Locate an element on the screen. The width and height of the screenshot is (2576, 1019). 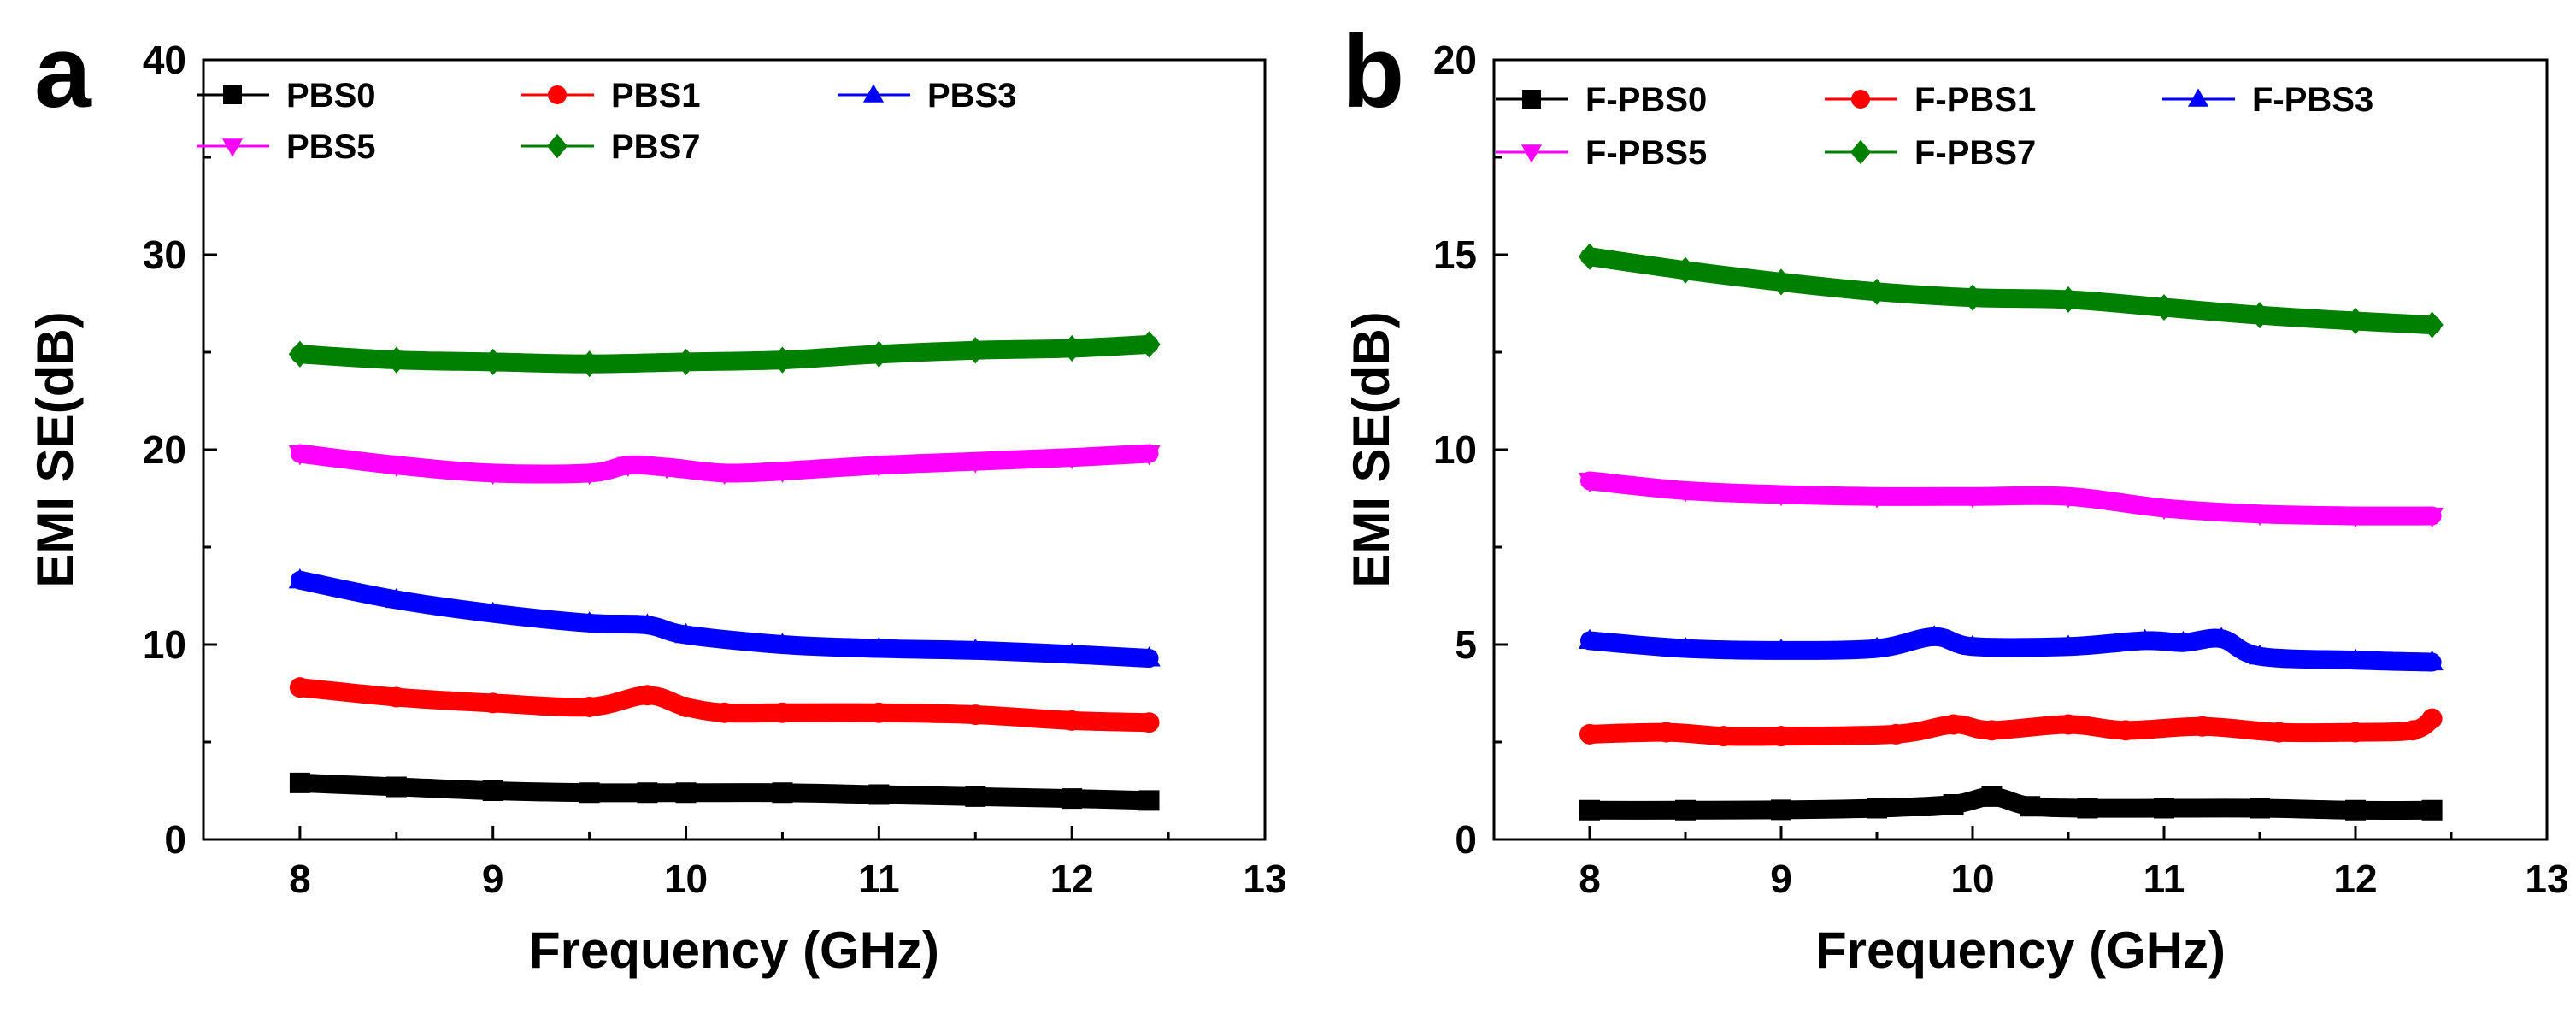
legend-label: PBS5 is located at coordinates (331, 147).